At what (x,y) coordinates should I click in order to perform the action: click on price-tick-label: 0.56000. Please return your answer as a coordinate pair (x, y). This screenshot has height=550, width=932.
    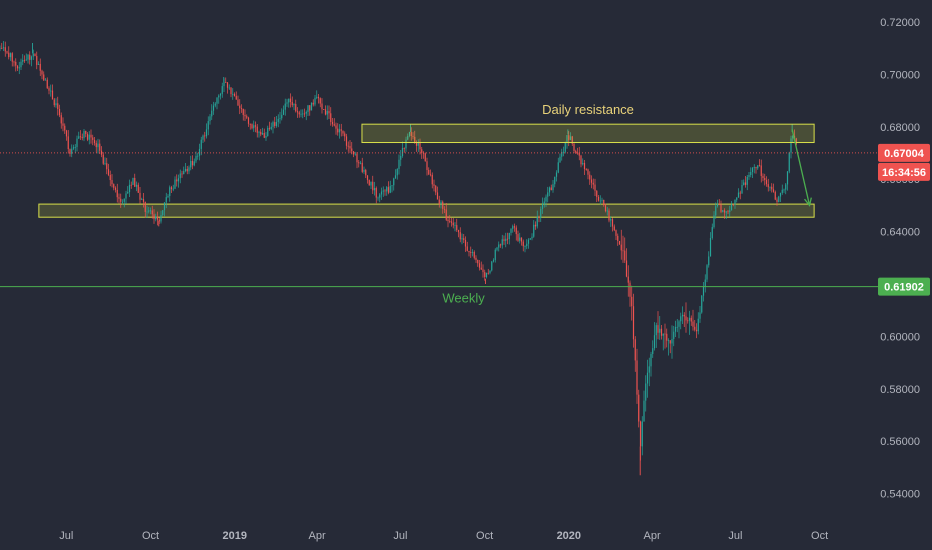
    Looking at the image, I should click on (900, 442).